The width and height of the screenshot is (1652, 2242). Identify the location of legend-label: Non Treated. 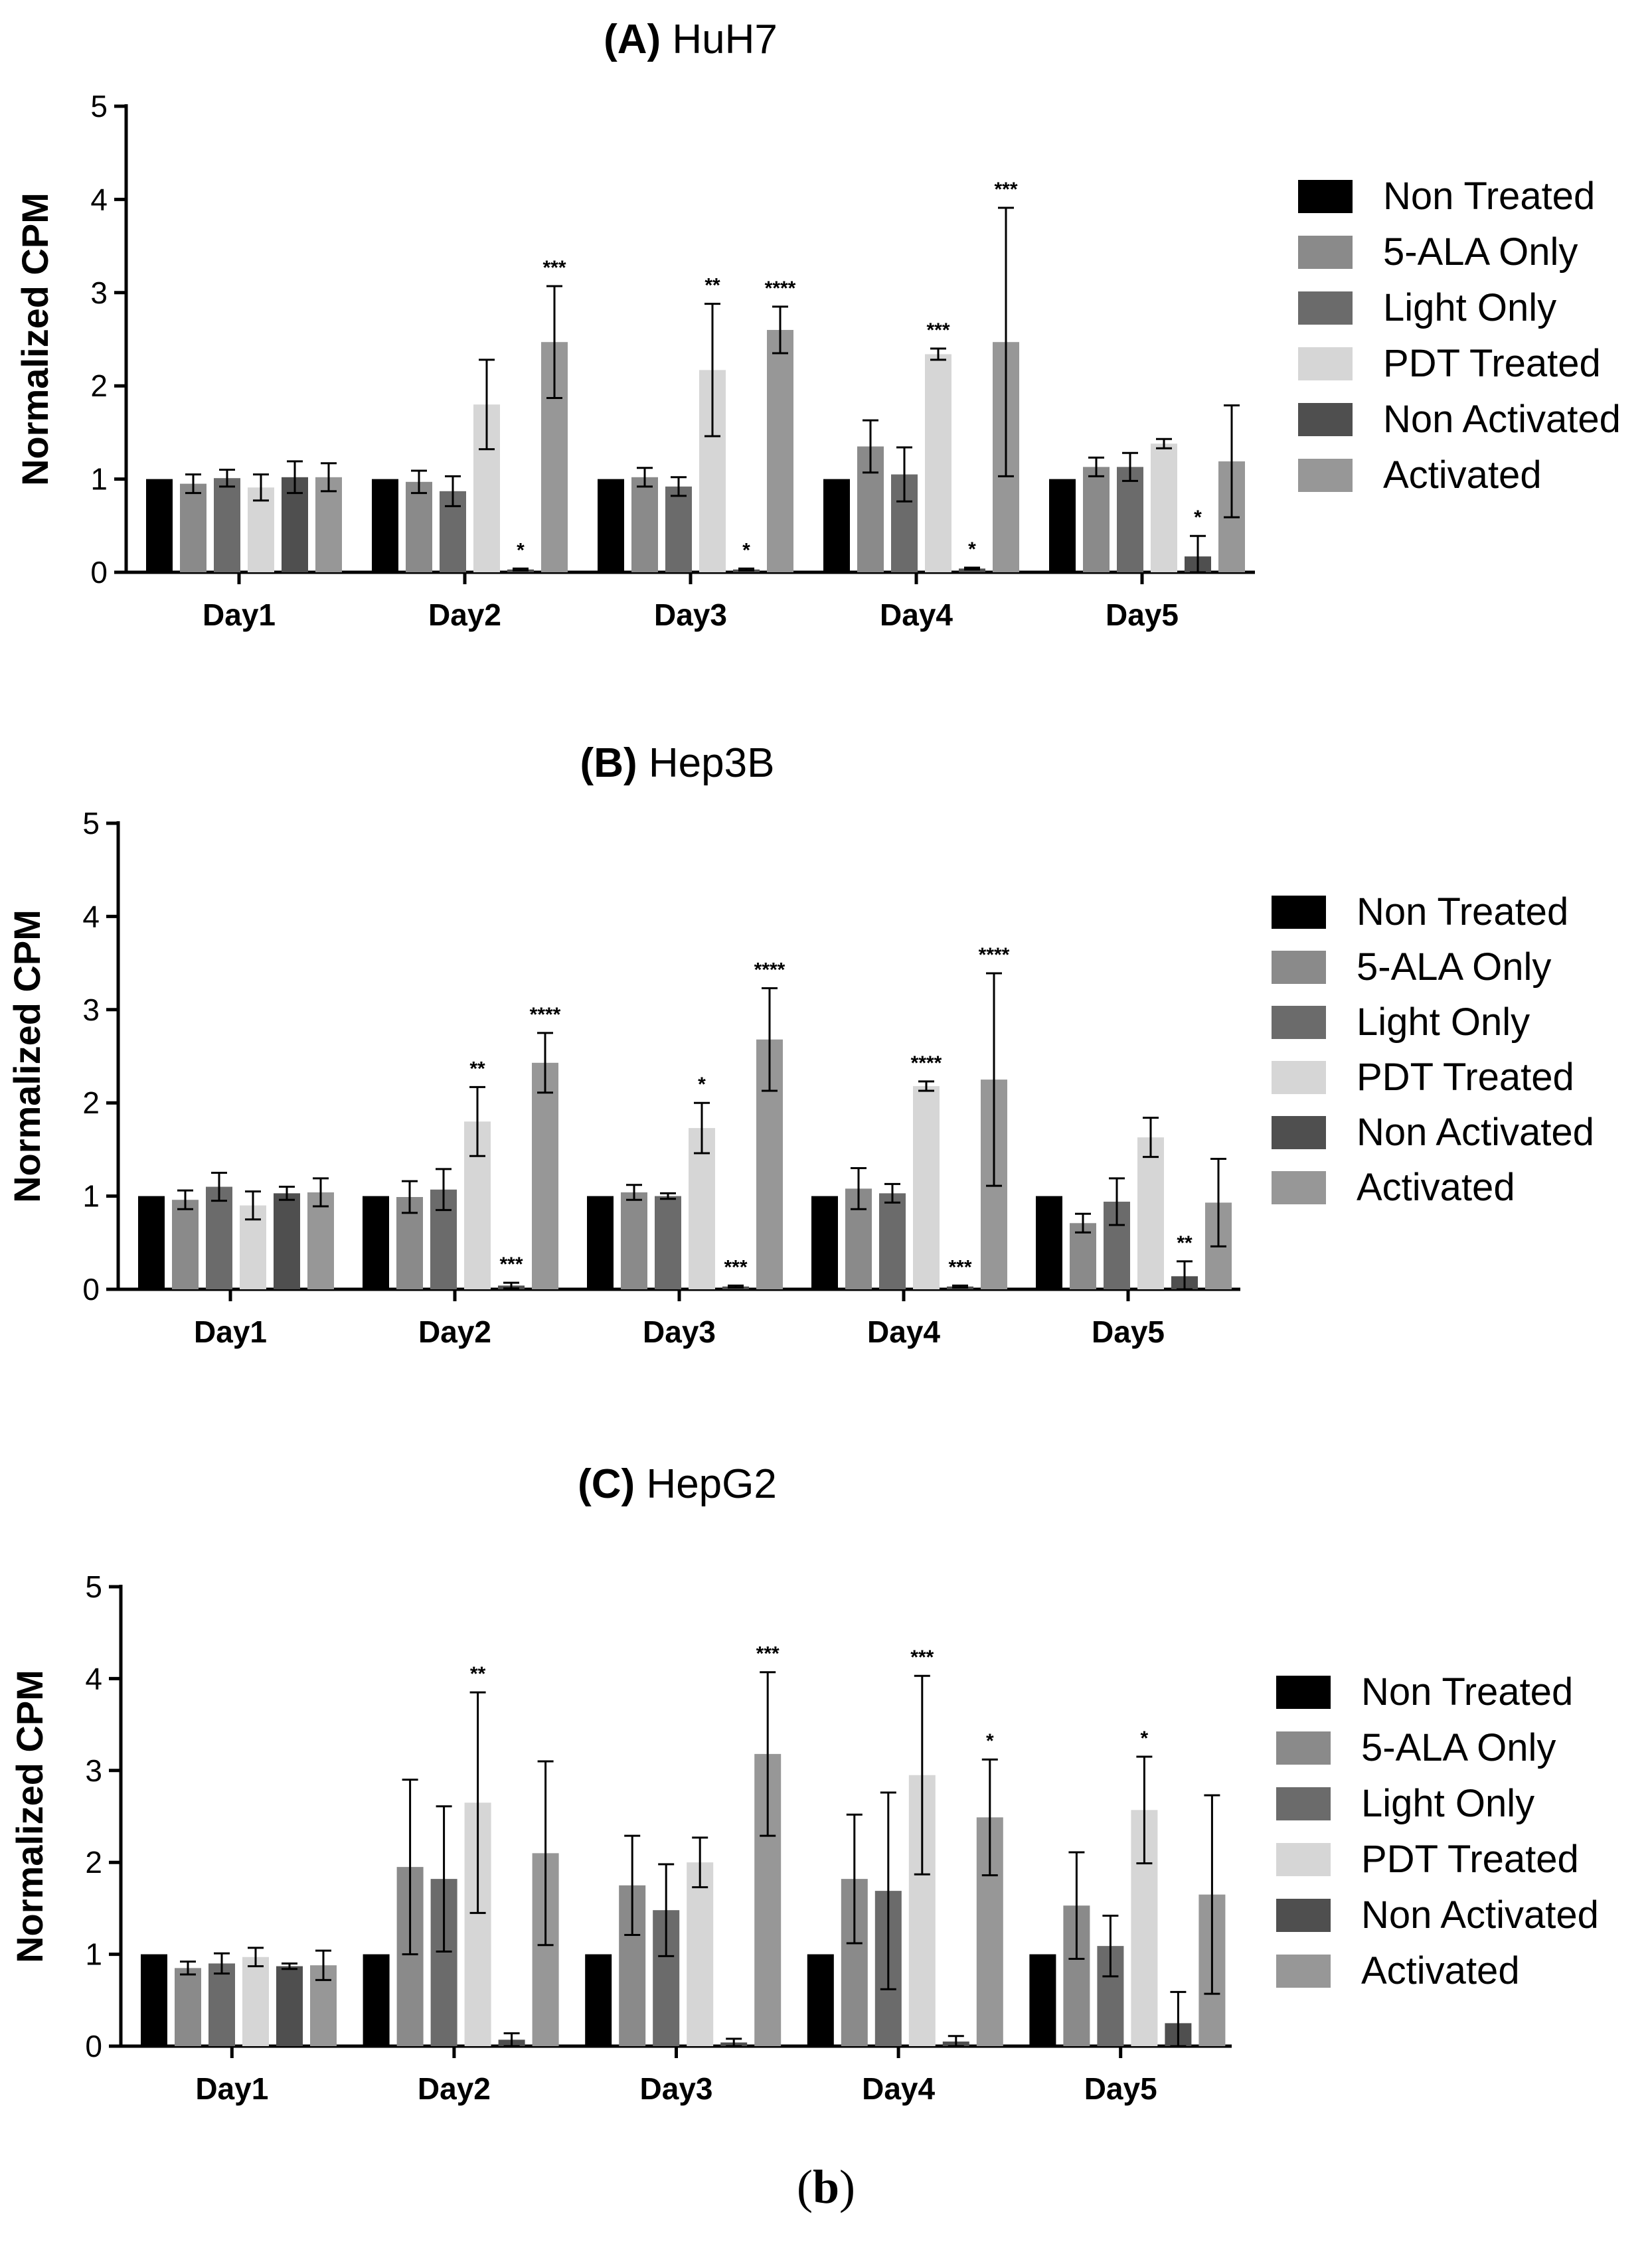
(1467, 1692).